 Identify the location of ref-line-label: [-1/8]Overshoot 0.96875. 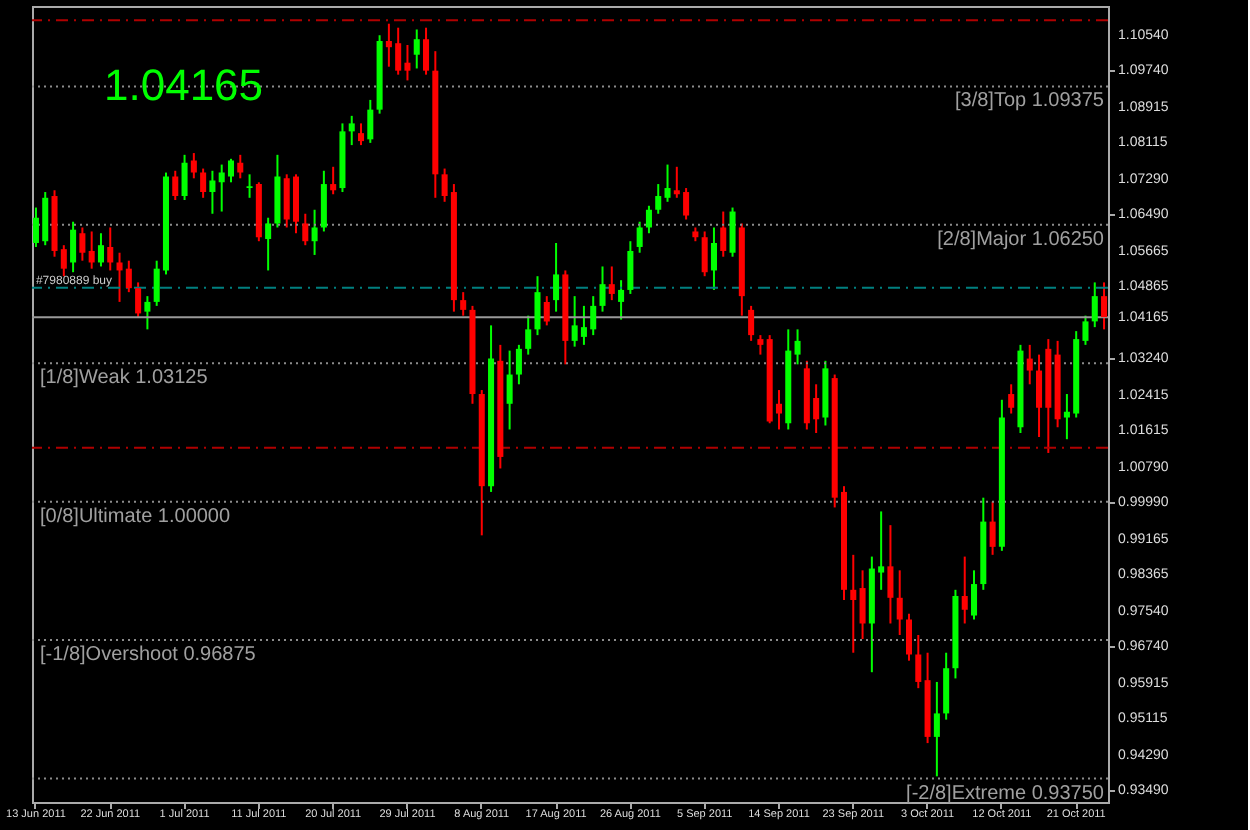
(148, 655).